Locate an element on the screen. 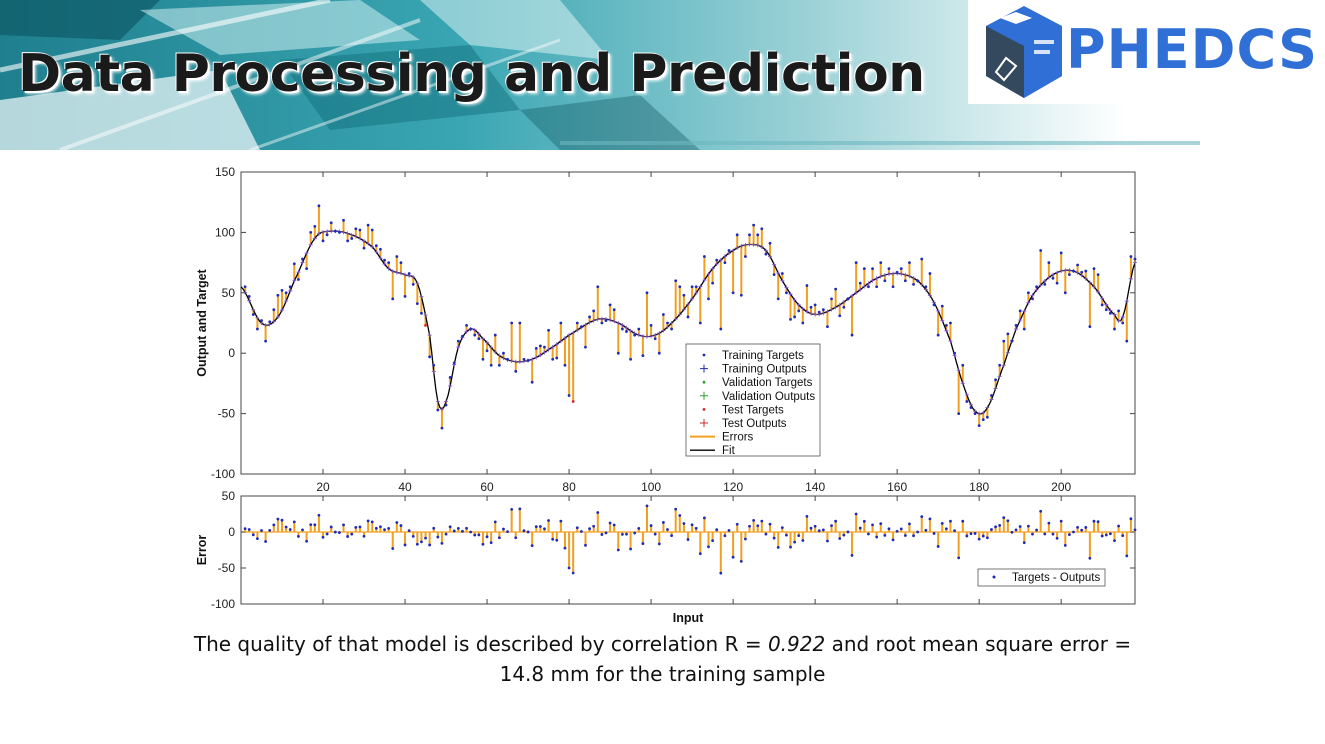 This screenshot has width=1325, height=744. x-tick-label: 60 is located at coordinates (487, 487).